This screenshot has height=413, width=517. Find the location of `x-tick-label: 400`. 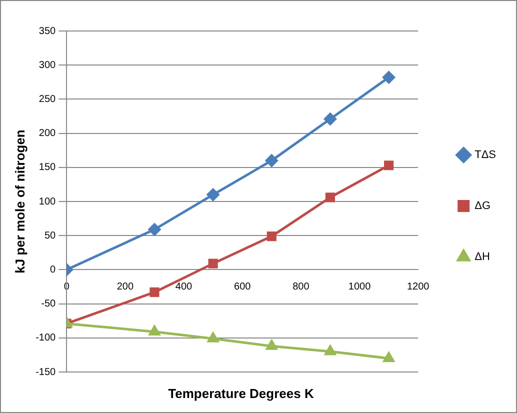

x-tick-label: 400 is located at coordinates (184, 286).